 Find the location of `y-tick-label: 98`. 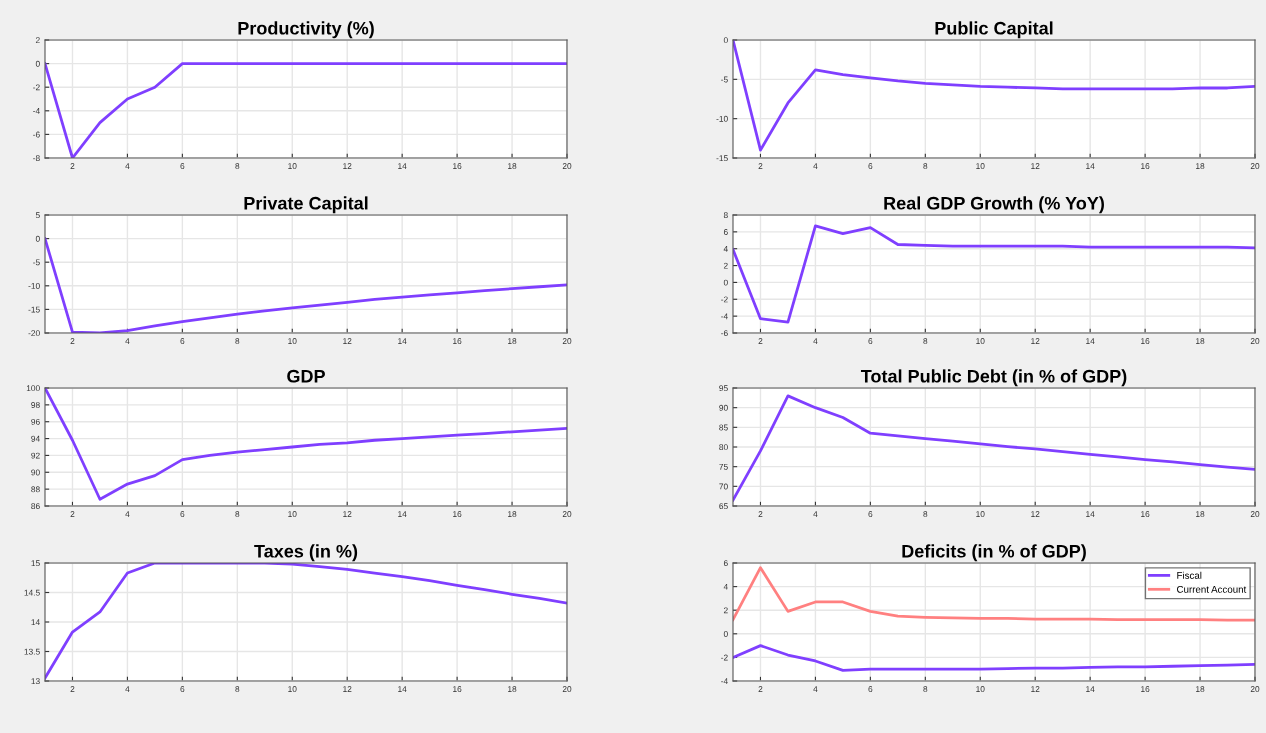

y-tick-label: 98 is located at coordinates (35, 405).